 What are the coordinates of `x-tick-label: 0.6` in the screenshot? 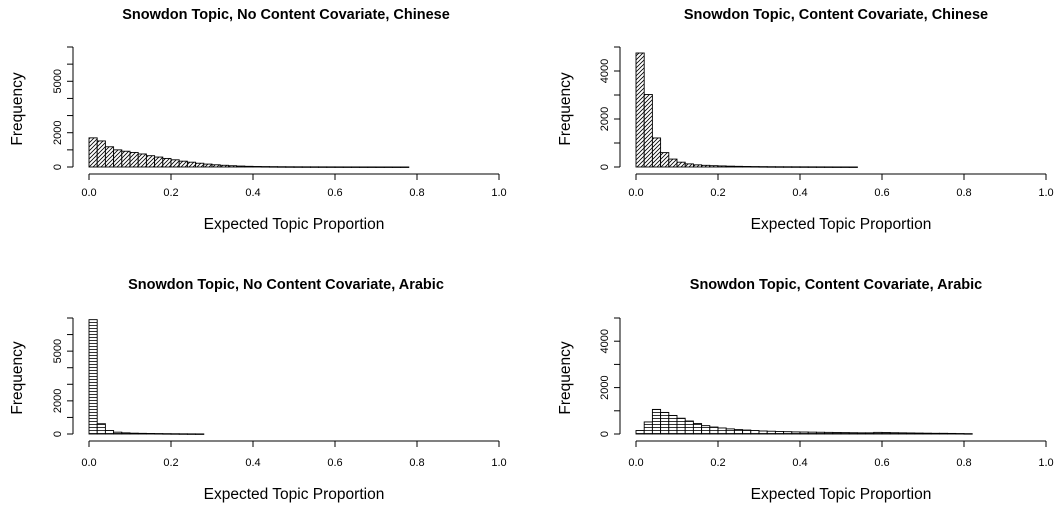 It's located at (334, 193).